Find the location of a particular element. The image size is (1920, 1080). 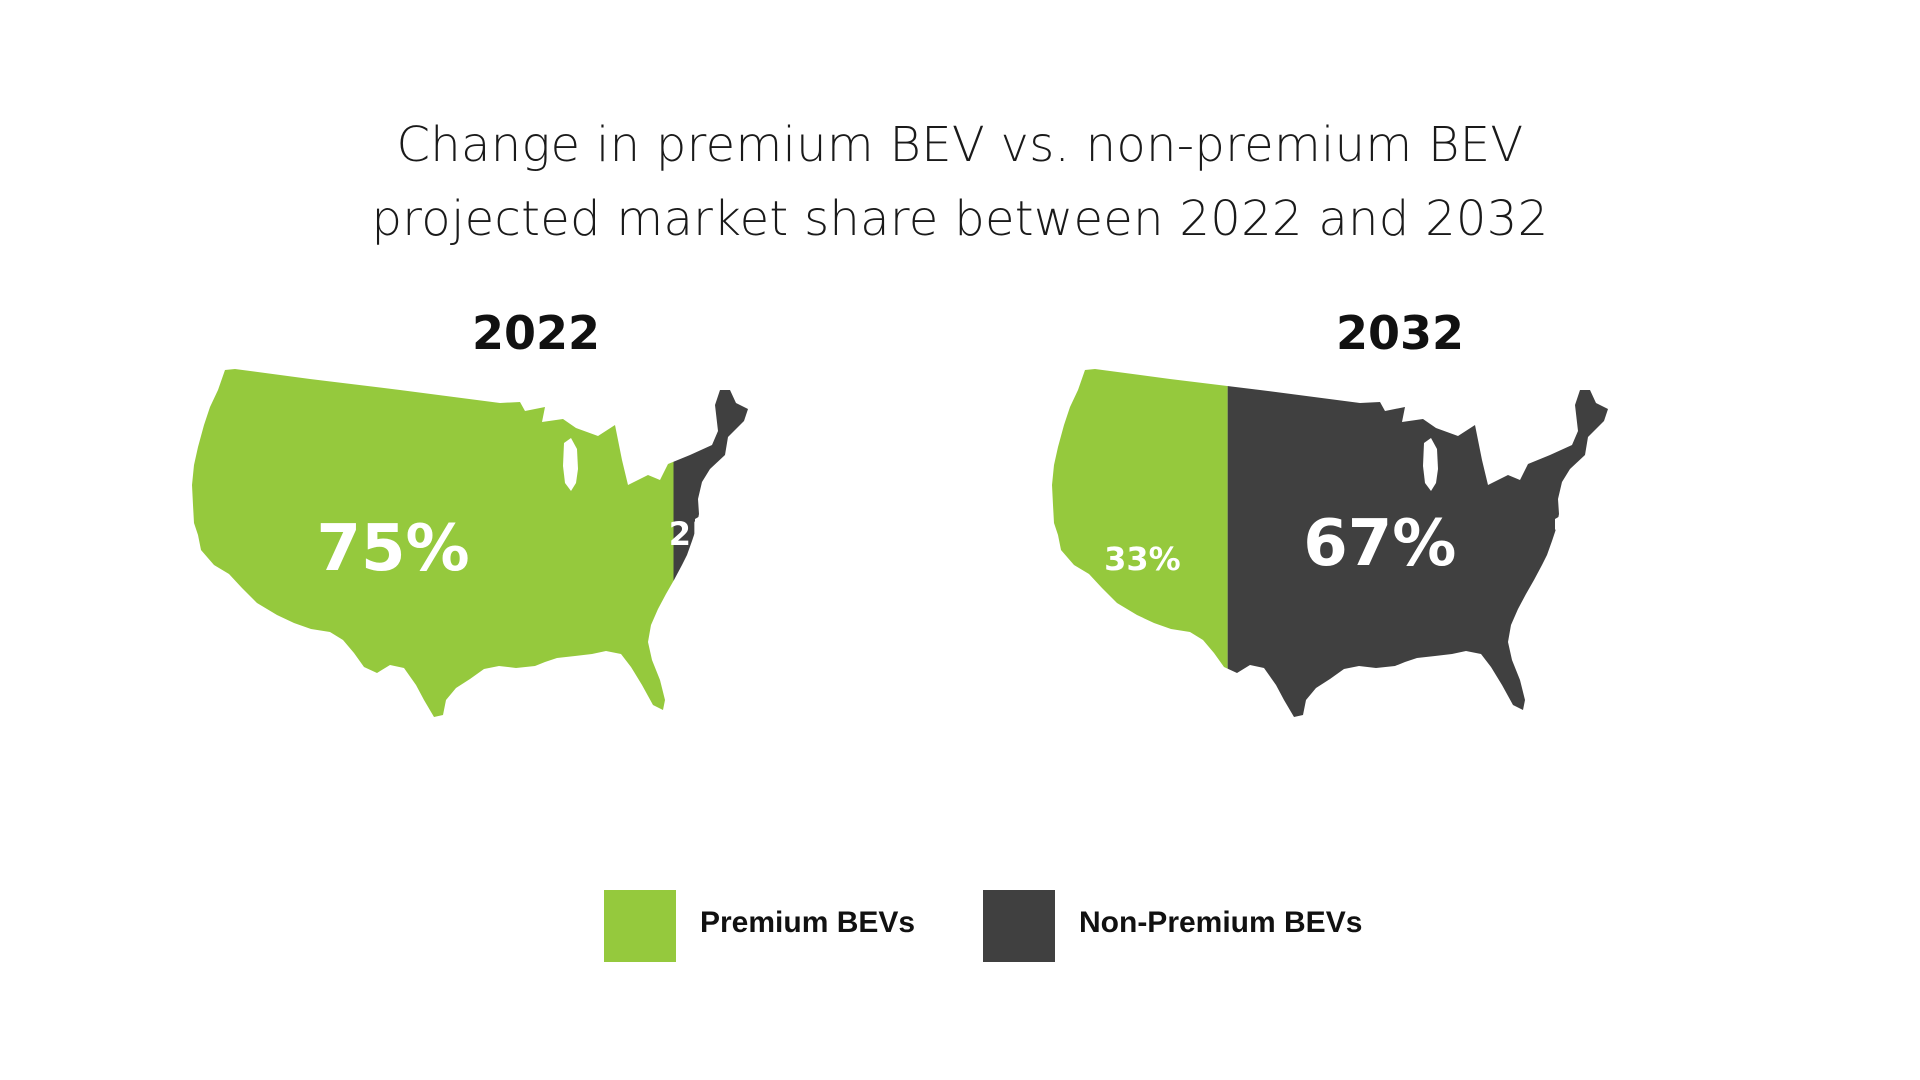

year-label-2022: 2022 is located at coordinates (536, 333).